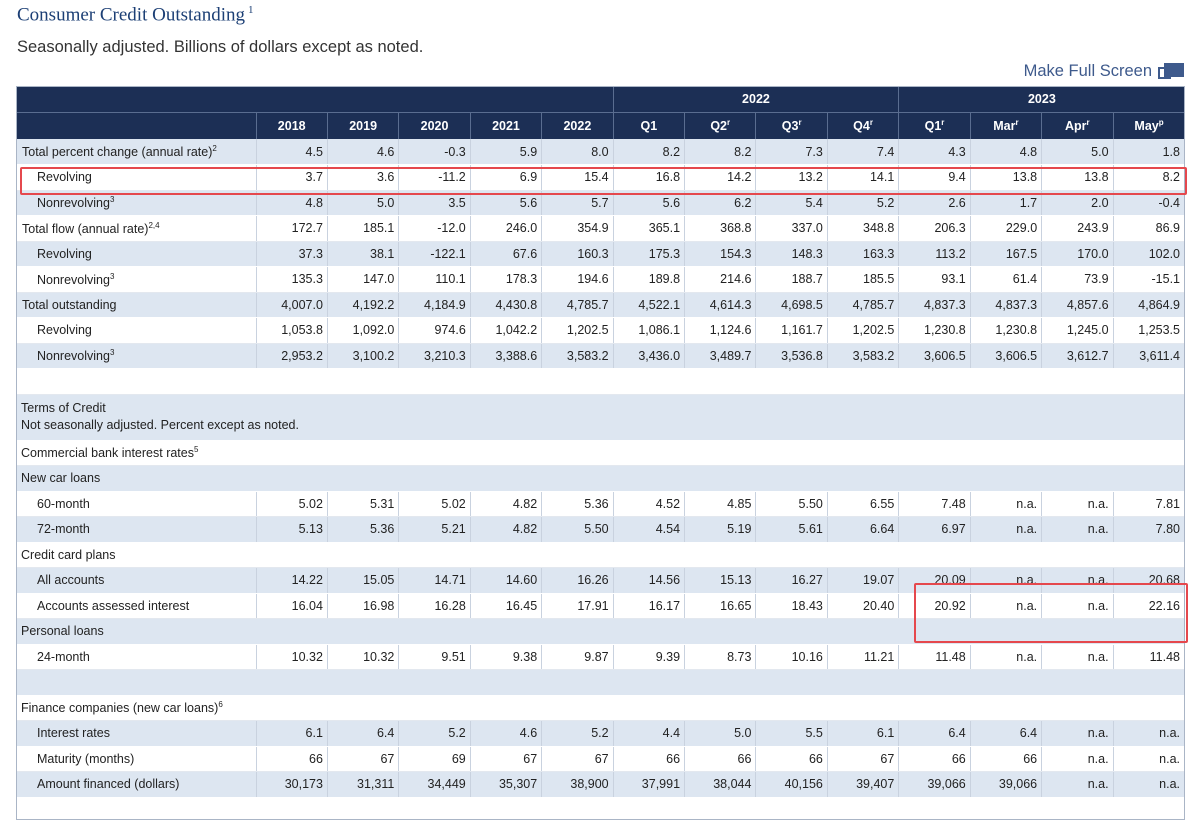  What do you see at coordinates (649, 330) in the screenshot?
I see `table-cell: 1,086.1` at bounding box center [649, 330].